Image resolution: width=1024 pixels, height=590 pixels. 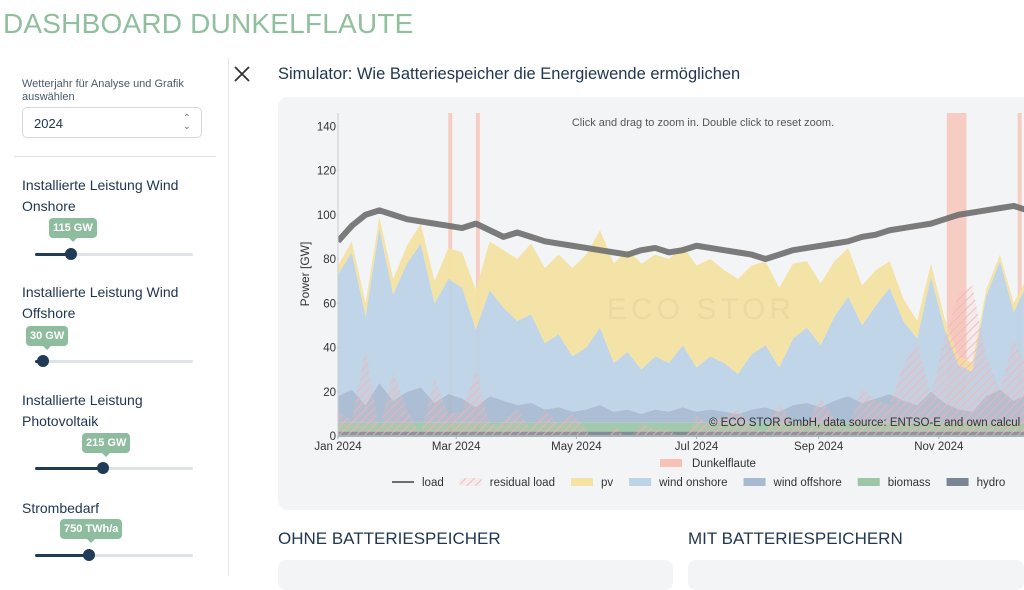 What do you see at coordinates (73, 230) in the screenshot?
I see `slider-badge: 115 GW` at bounding box center [73, 230].